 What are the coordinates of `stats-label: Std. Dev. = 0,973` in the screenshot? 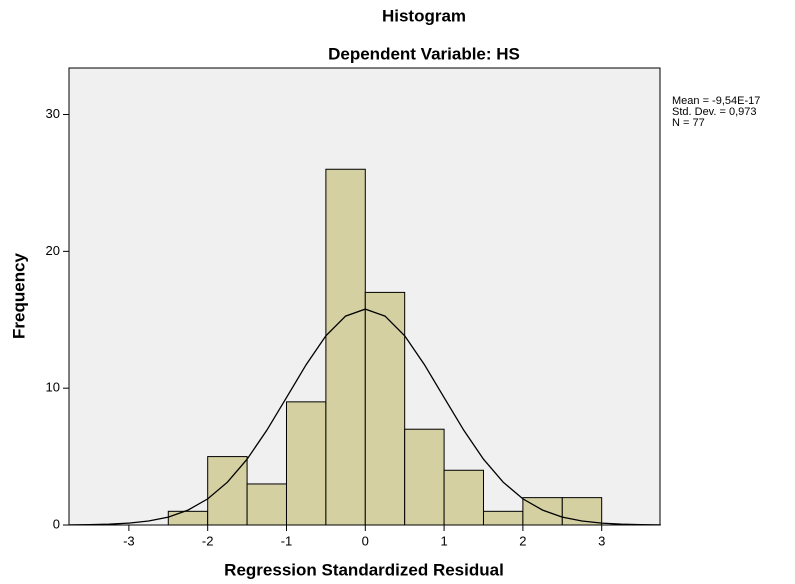 It's located at (714, 112).